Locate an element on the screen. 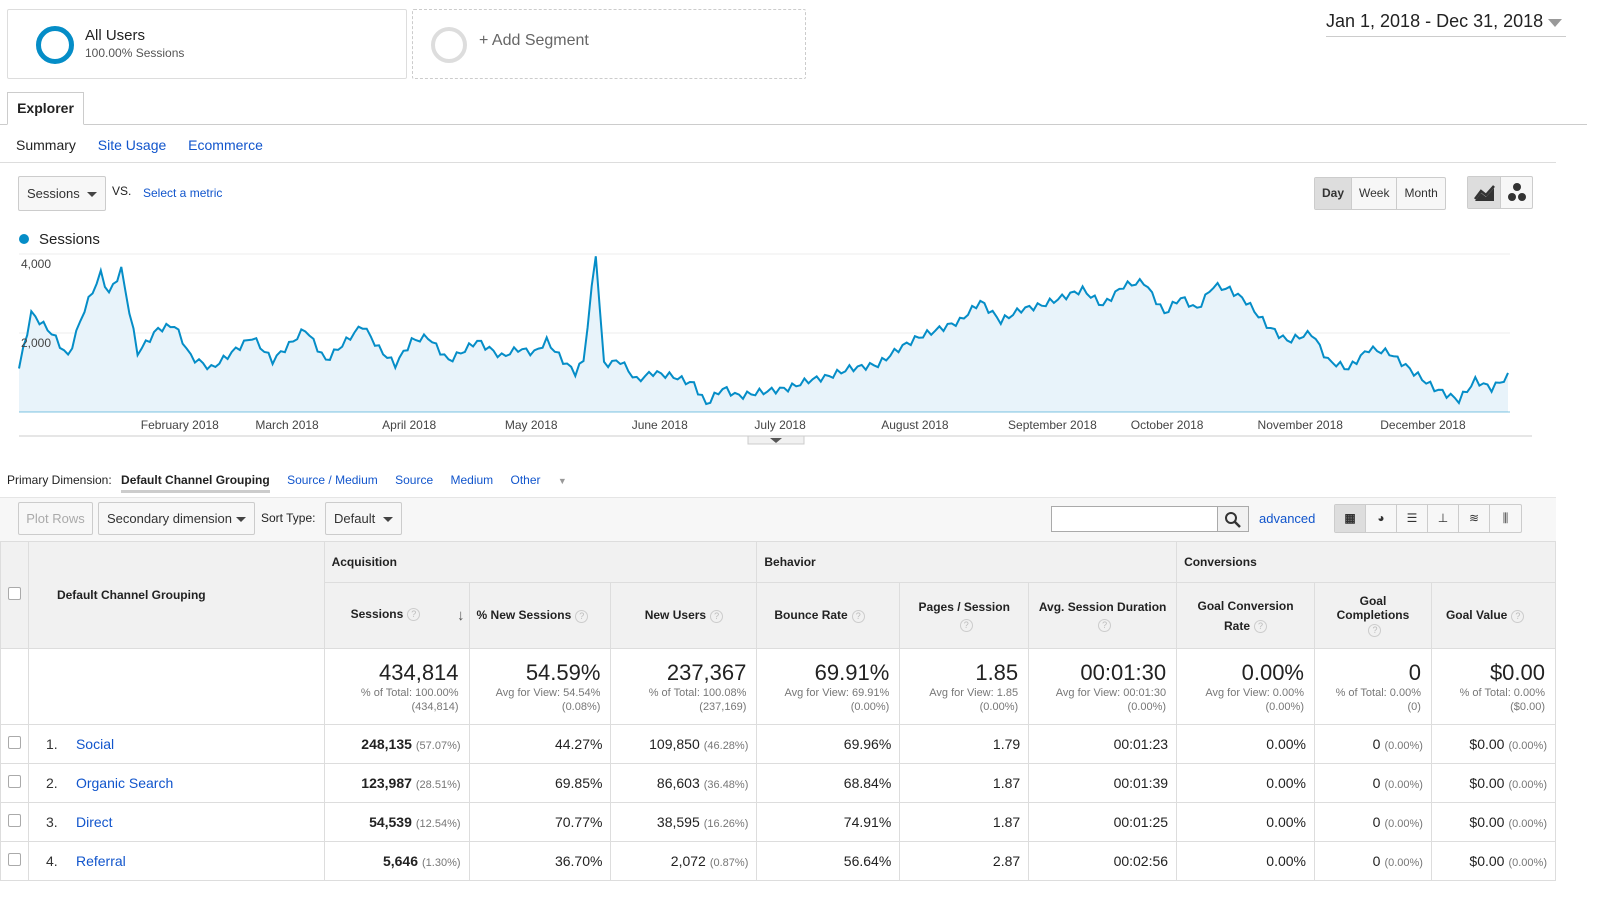  line-chart-button is located at coordinates (1484, 192).